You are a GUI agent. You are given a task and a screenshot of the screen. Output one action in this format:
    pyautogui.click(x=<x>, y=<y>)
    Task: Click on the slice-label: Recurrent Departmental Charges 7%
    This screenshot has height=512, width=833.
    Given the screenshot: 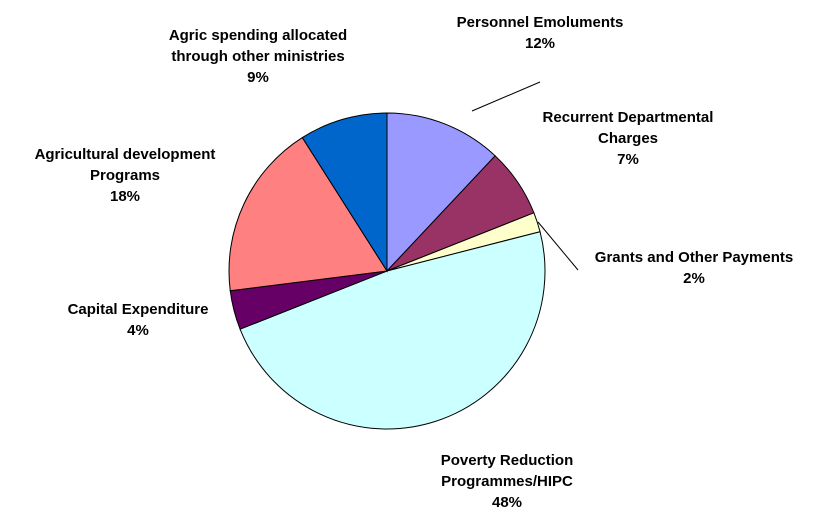 What is the action you would take?
    pyautogui.click(x=628, y=138)
    